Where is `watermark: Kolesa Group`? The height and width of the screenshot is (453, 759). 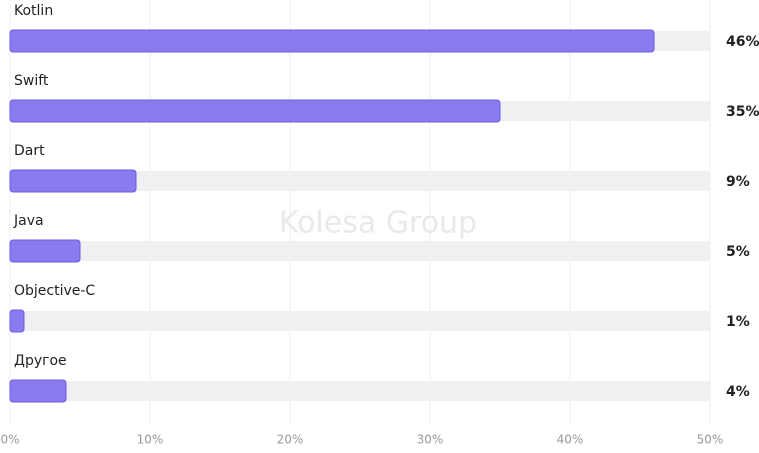
watermark: Kolesa Group is located at coordinates (378, 223).